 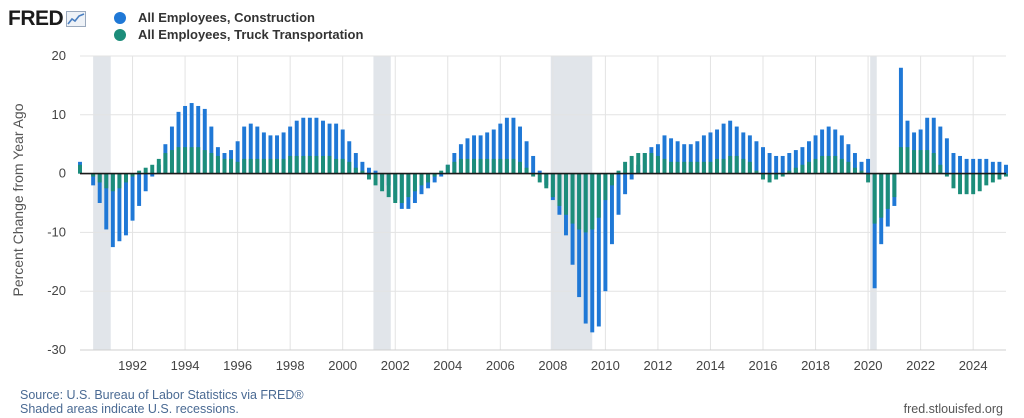 I want to click on recession-band, so click(x=102, y=203).